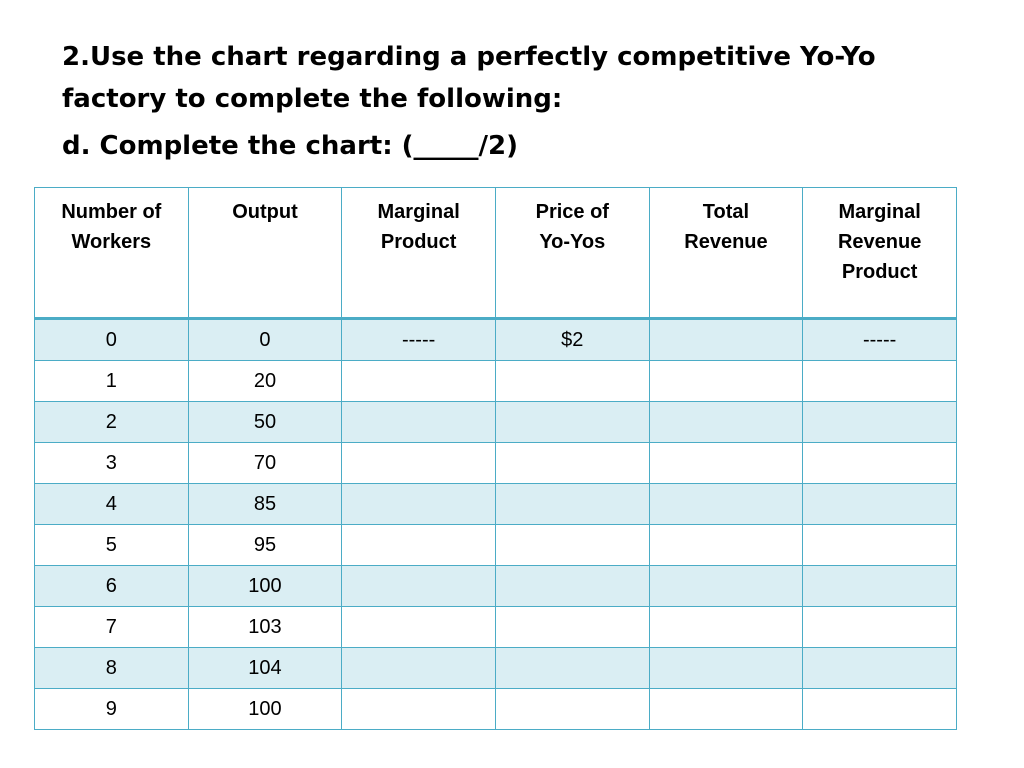 This screenshot has height=768, width=1024. Describe the element at coordinates (265, 504) in the screenshot. I see `cell-output: 85` at that location.